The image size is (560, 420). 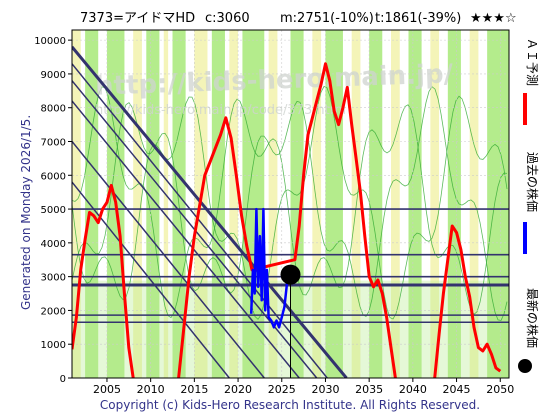 What do you see at coordinates (151, 389) in the screenshot?
I see `x-tick-label: 2010` at bounding box center [151, 389].